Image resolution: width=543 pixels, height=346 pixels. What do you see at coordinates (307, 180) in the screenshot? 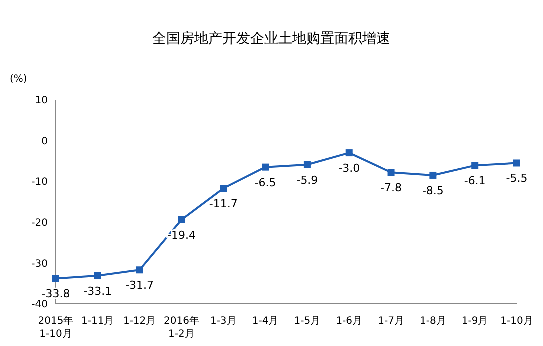
I see `data-label: -5.9` at bounding box center [307, 180].